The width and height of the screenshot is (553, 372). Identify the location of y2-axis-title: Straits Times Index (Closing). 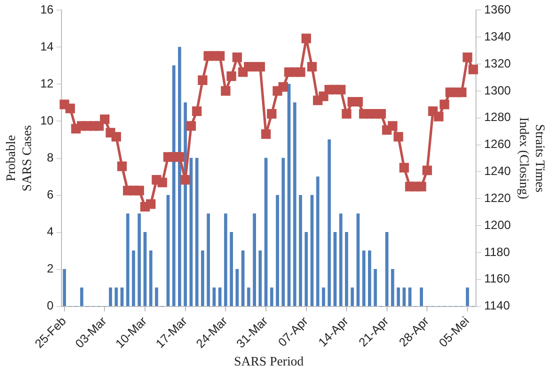
(532, 158).